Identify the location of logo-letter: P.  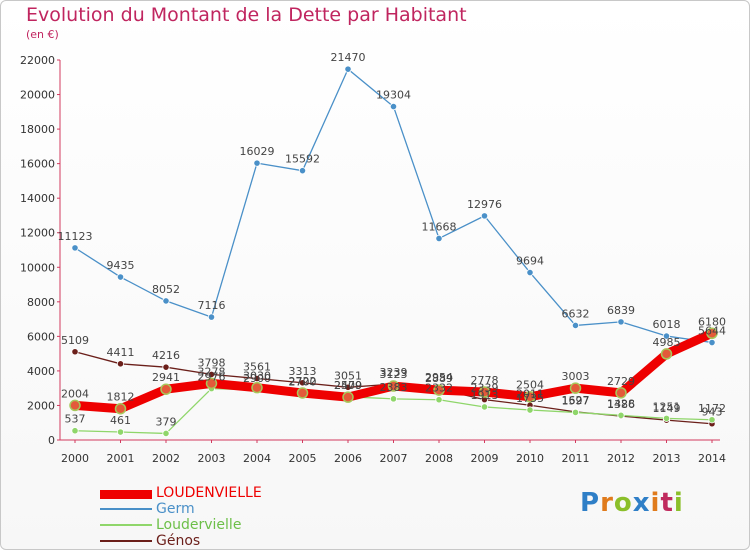
(590, 503).